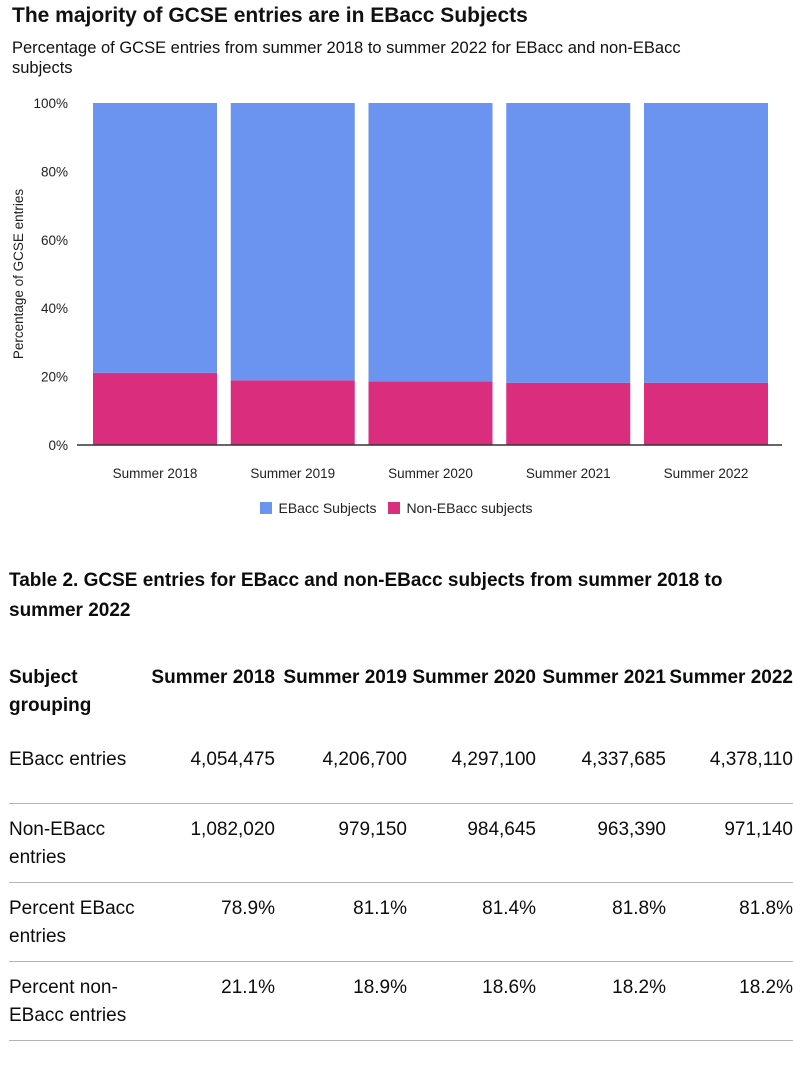  I want to click on legend-swatch-ebacc, so click(266, 508).